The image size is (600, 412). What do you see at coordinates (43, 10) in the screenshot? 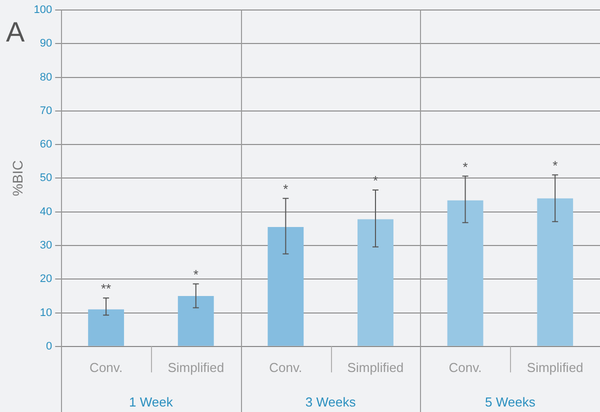
I see `y-tick-label: 100` at bounding box center [43, 10].